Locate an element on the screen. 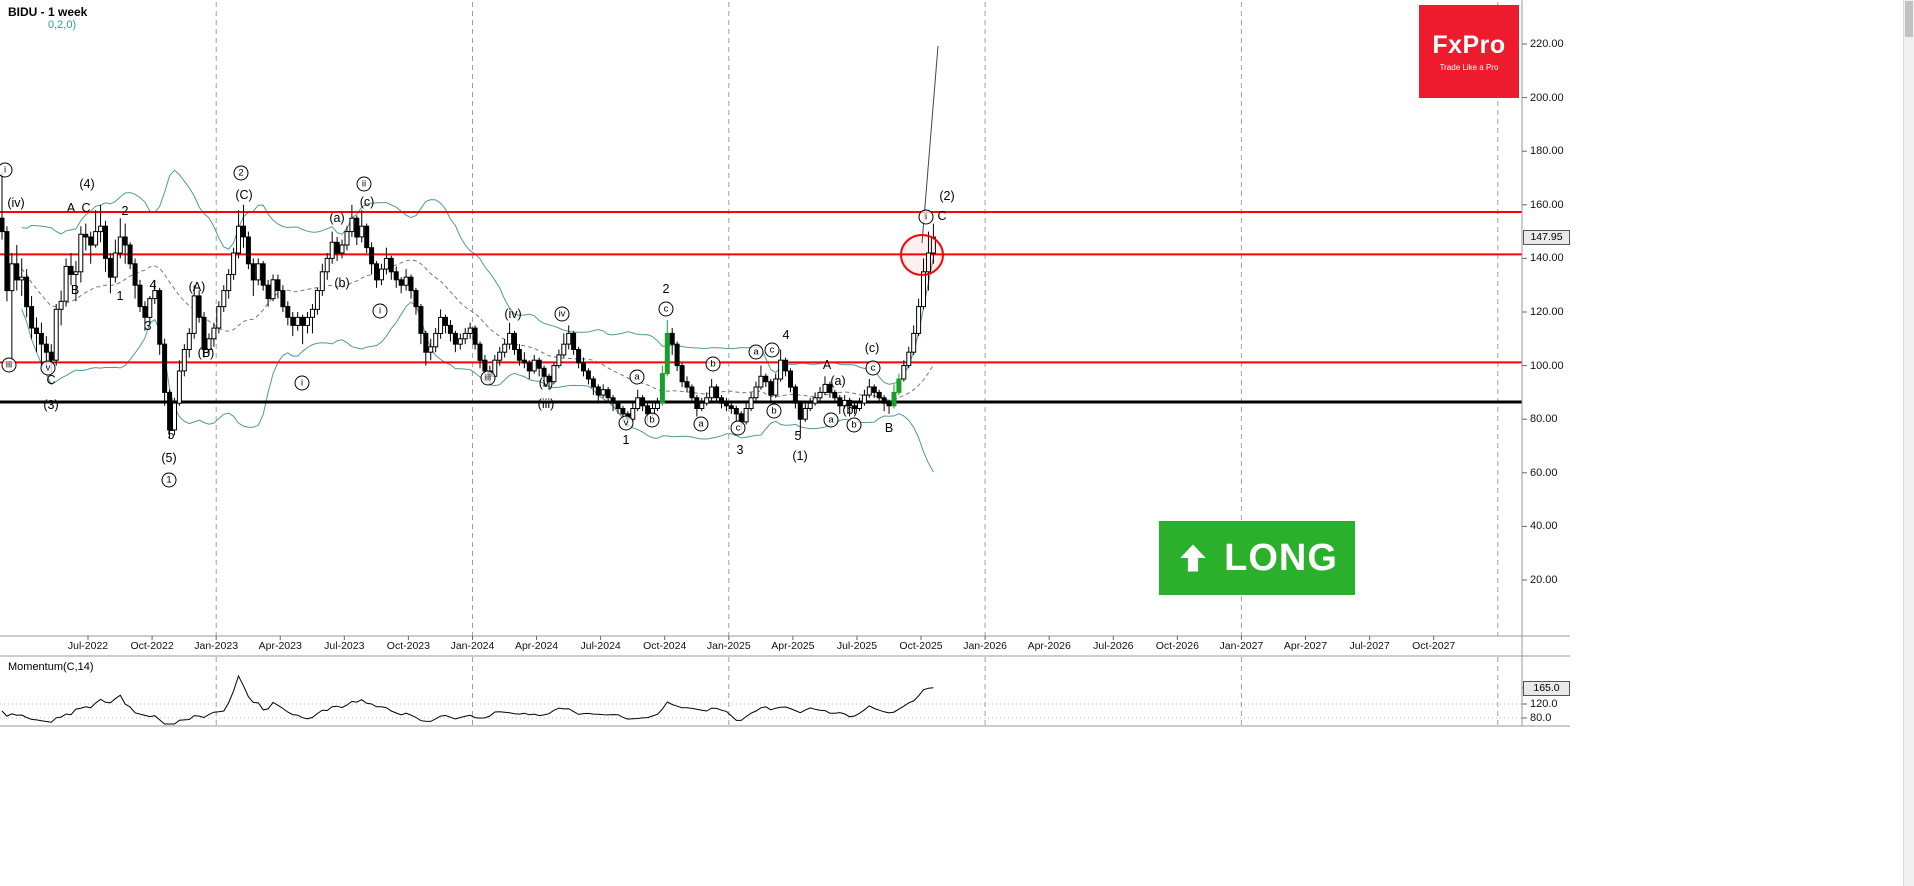 The height and width of the screenshot is (886, 1914). date-label: Jan-2026 is located at coordinates (985, 646).